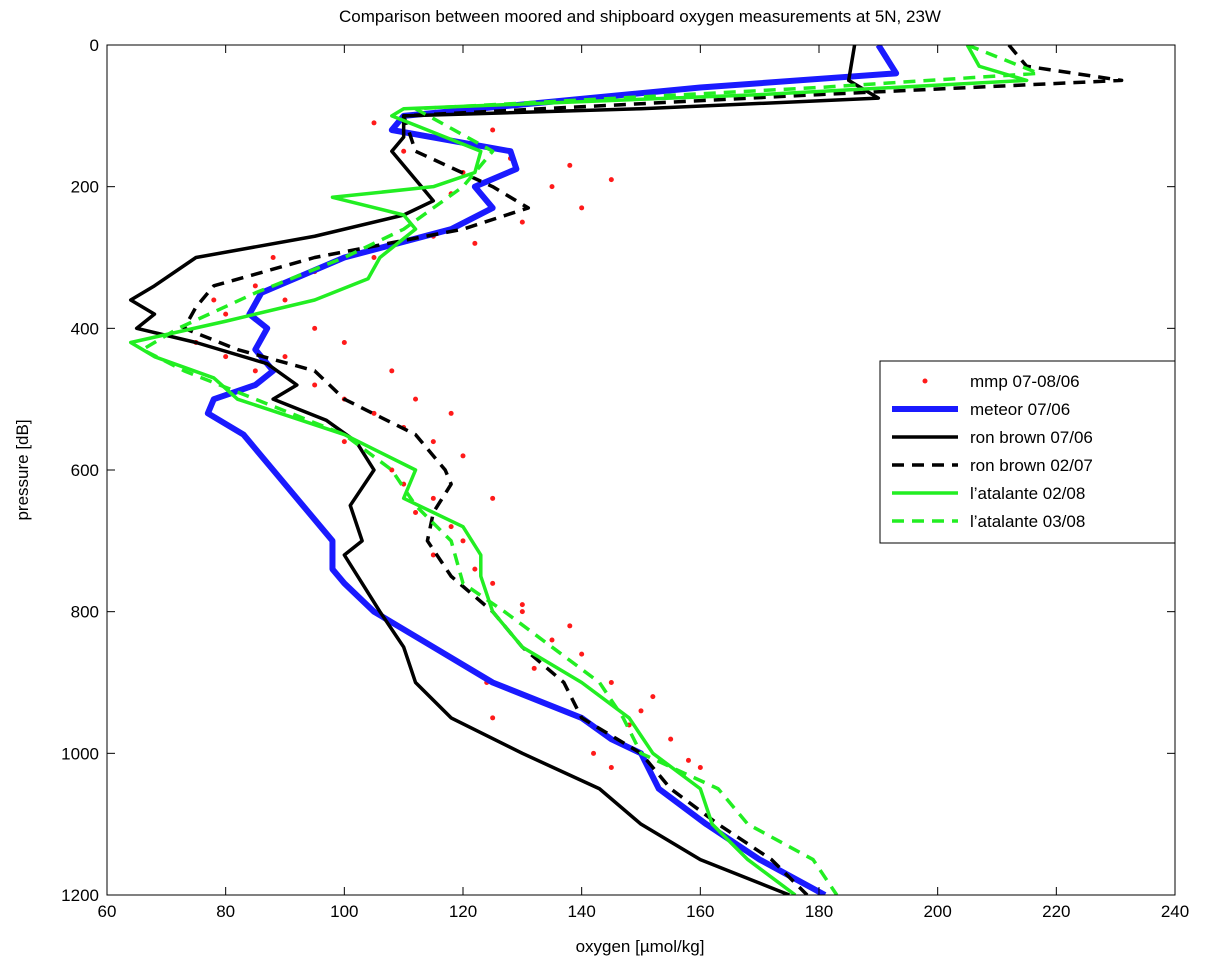 Image resolution: width=1211 pixels, height=960 pixels. What do you see at coordinates (581, 911) in the screenshot?
I see `x-tick-label: 140` at bounding box center [581, 911].